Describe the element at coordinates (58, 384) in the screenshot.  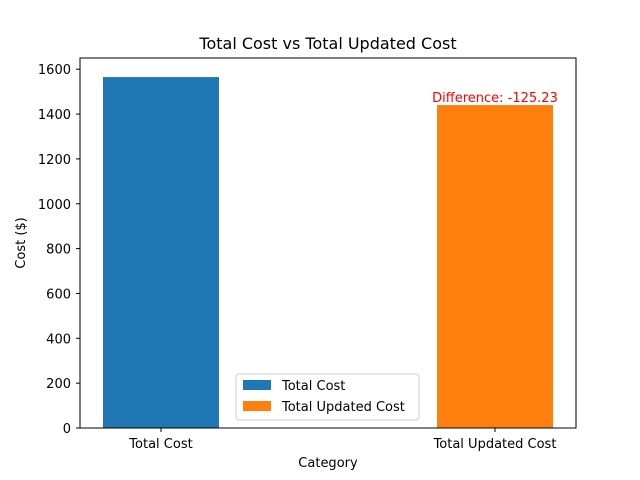
I see `y-tick-label: 200` at that location.